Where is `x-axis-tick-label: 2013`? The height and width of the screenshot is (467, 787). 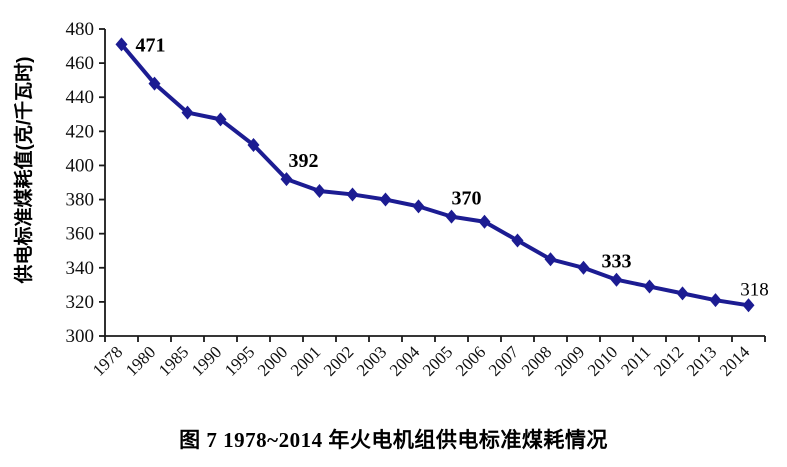
x-axis-tick-label: 2013 is located at coordinates (701, 360).